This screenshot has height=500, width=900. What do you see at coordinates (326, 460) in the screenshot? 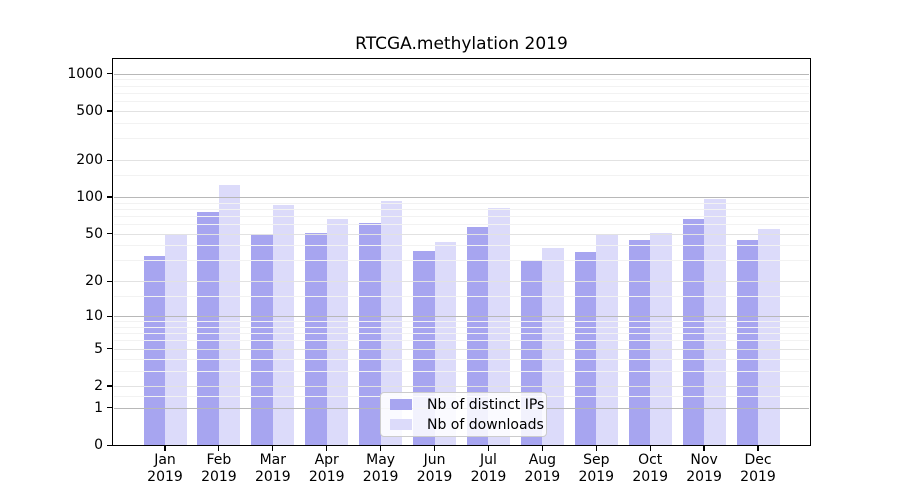
I see `x-tick-month: Apr` at bounding box center [326, 460].